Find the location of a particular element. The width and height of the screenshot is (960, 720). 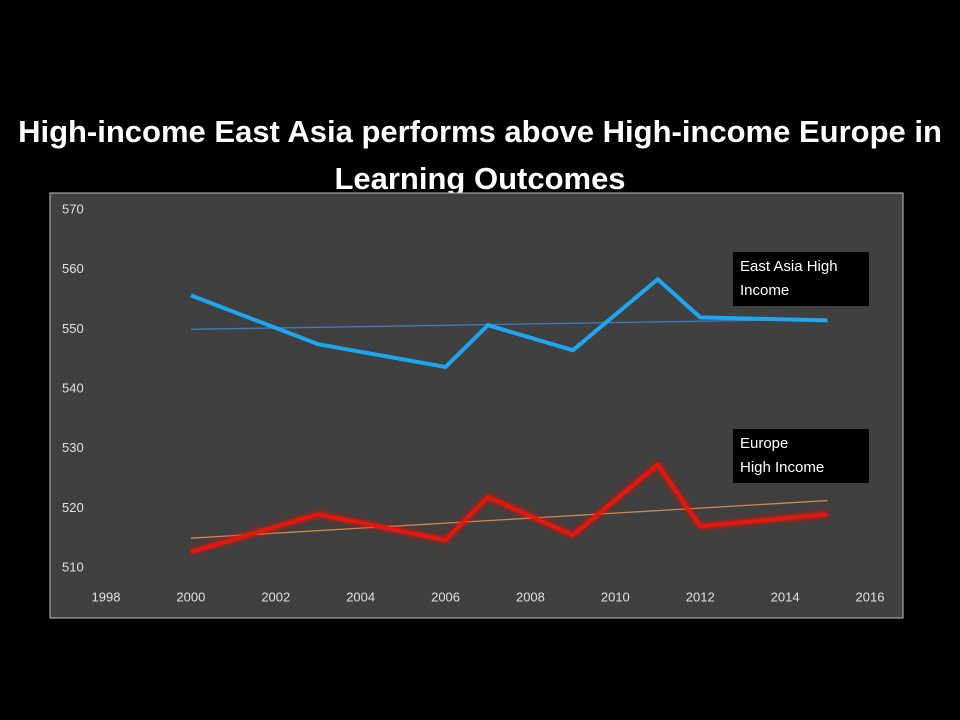

annotation-text: Europe is located at coordinates (764, 443).